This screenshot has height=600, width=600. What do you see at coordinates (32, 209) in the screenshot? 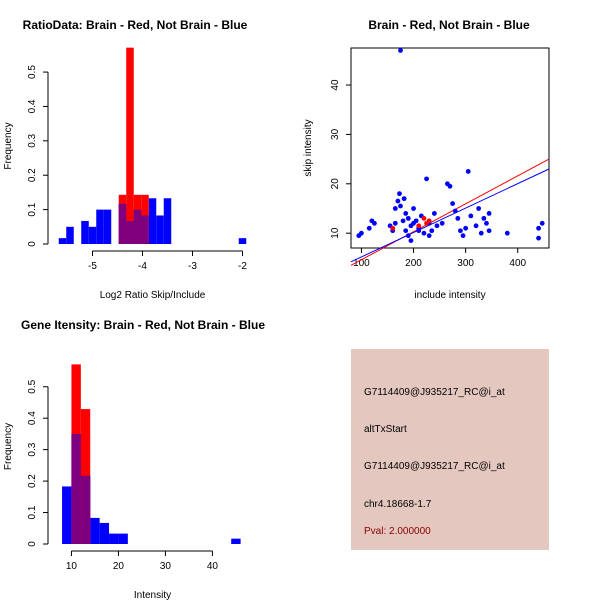
I see `ratio-y-tick-label: 0.1` at bounding box center [32, 209].